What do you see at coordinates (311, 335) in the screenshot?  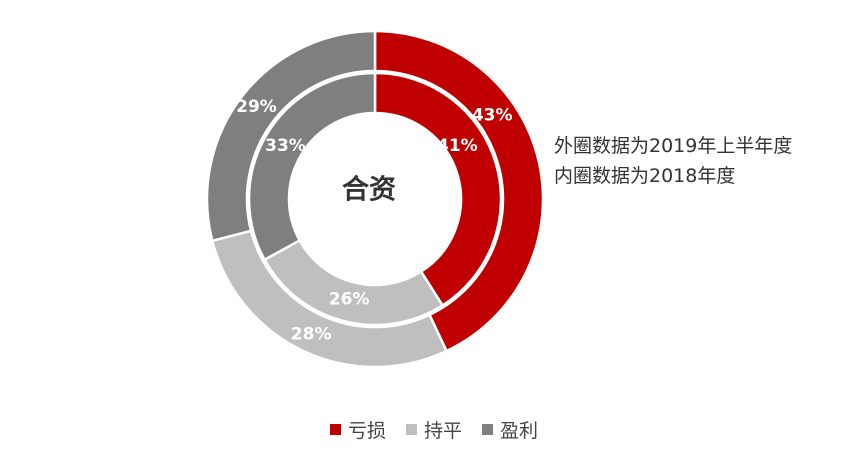 I see `outer-label-breakeven: 28%` at bounding box center [311, 335].